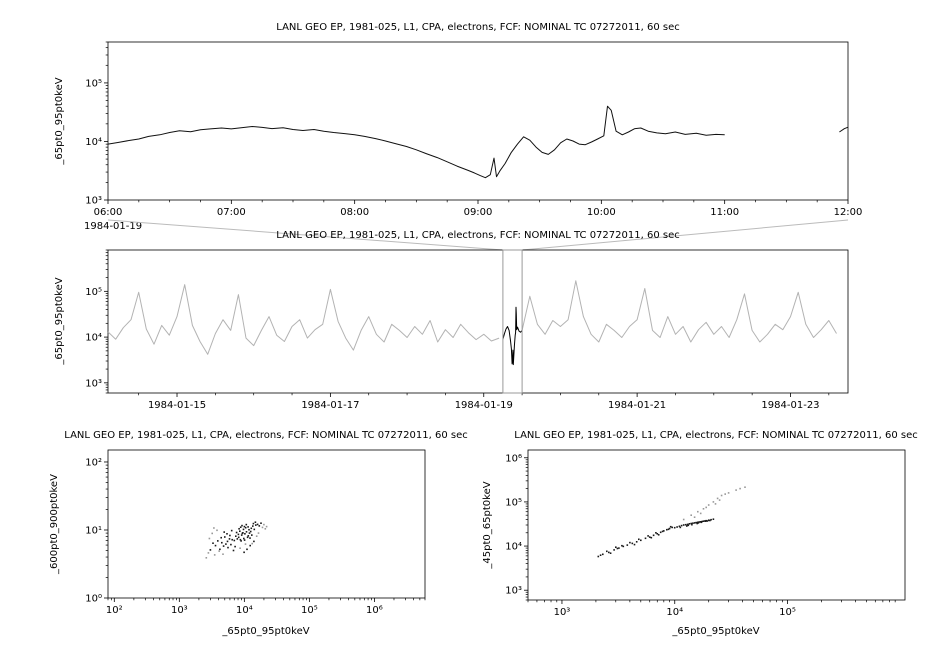 The width and height of the screenshot is (926, 647). I want to click on x-tick-label: 10⁶, so click(374, 610).